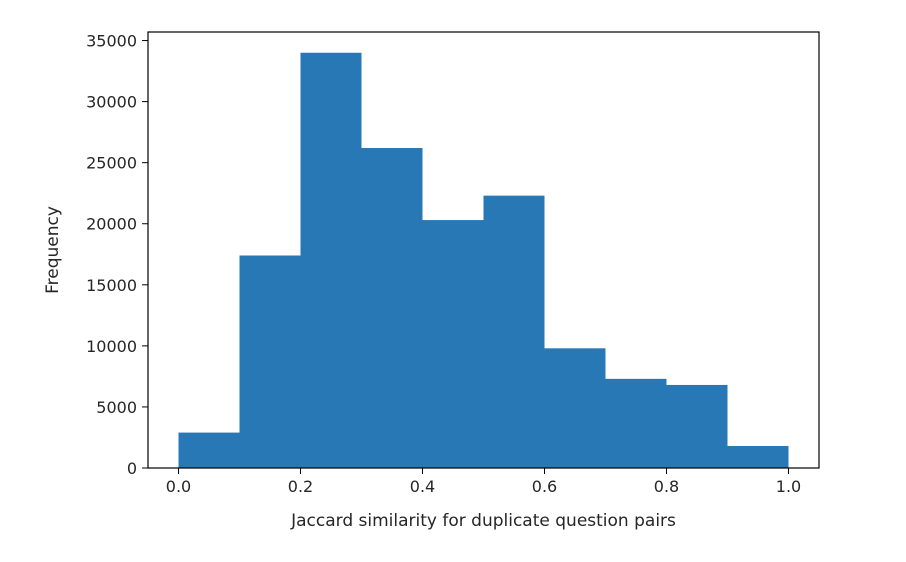 The height and width of the screenshot is (562, 906). Describe the element at coordinates (483, 482) in the screenshot. I see `x-axis-ticks: 0.0 0.2 0.4 0.6 0.8 1.0` at that location.